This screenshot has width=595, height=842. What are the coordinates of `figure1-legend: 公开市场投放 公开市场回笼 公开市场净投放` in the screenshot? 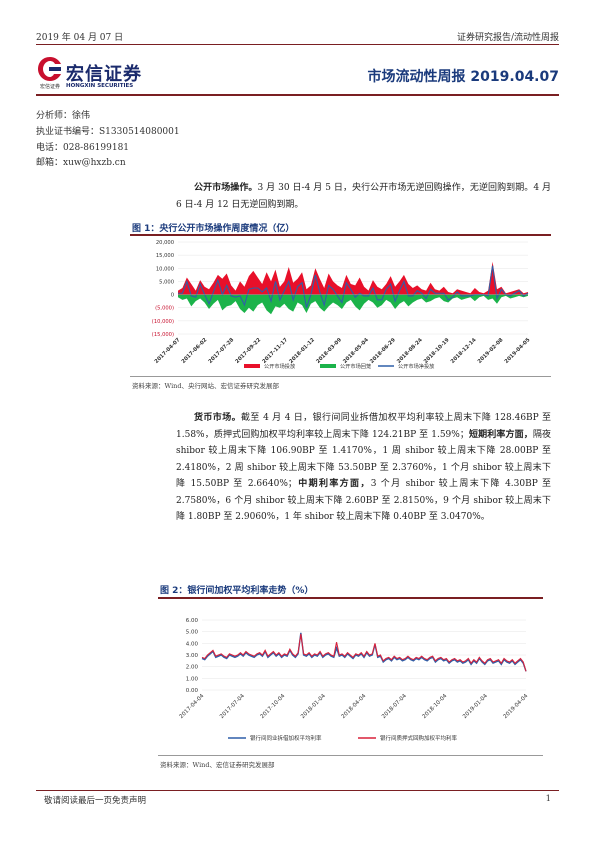 It's located at (339, 366).